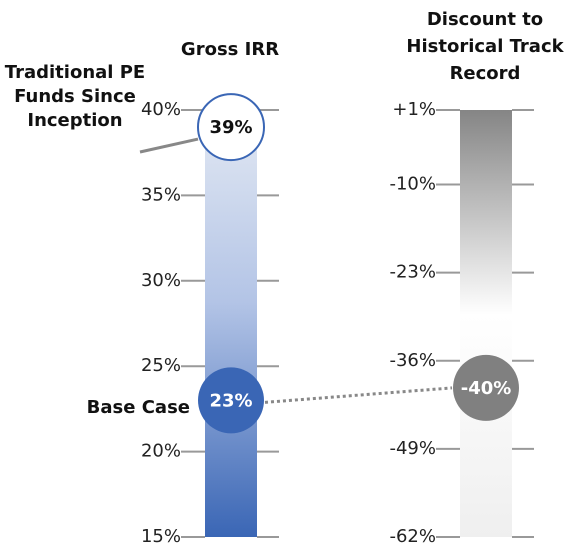 The width and height of the screenshot is (577, 544). I want to click on y-tick-label: 15%, so click(161, 535).